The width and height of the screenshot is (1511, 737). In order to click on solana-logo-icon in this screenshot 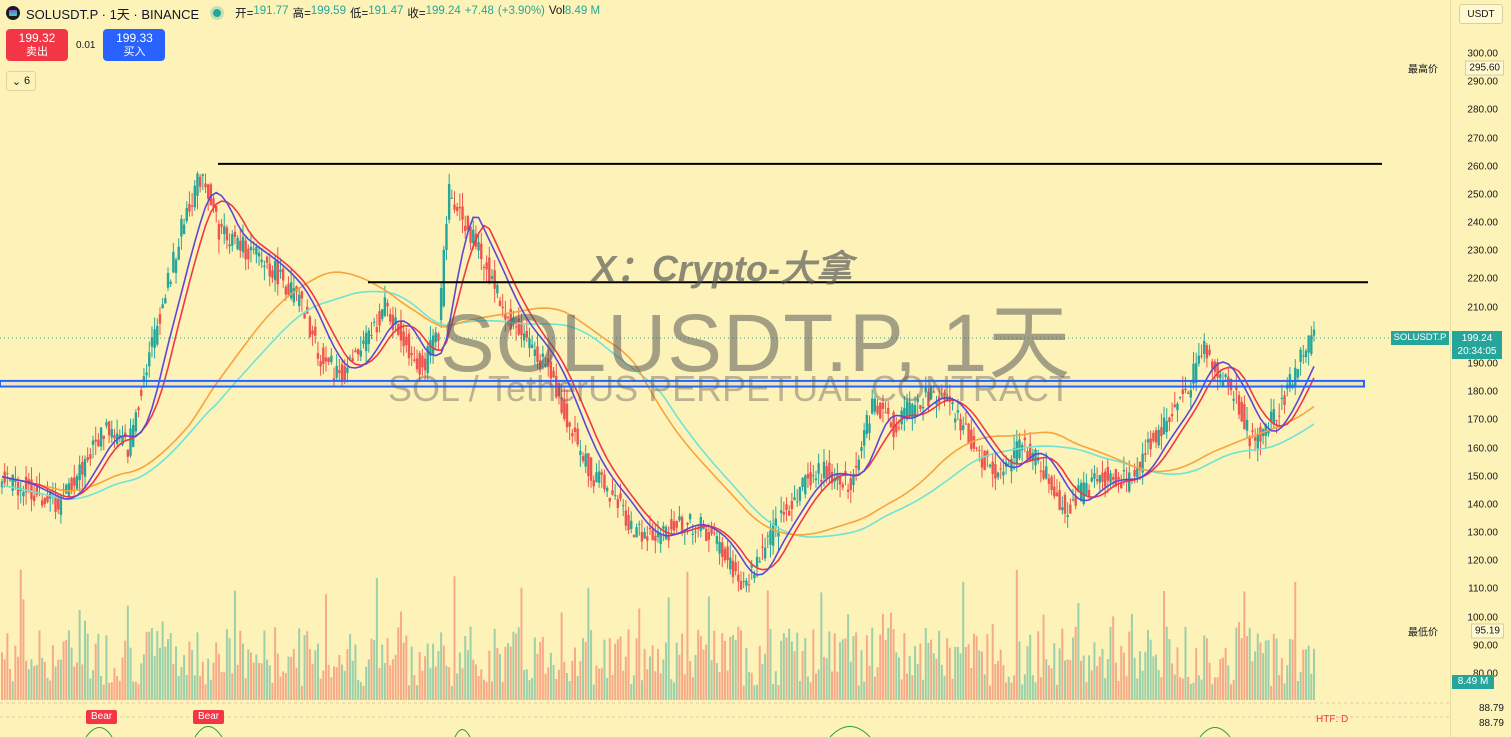, I will do `click(13, 13)`.